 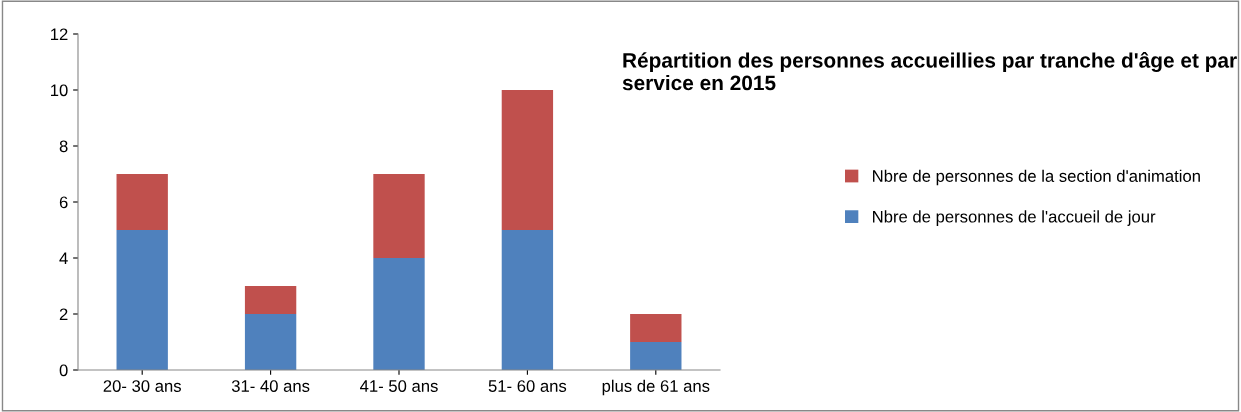 What do you see at coordinates (142, 386) in the screenshot?
I see `x-tick-label: 20- 30 ans` at bounding box center [142, 386].